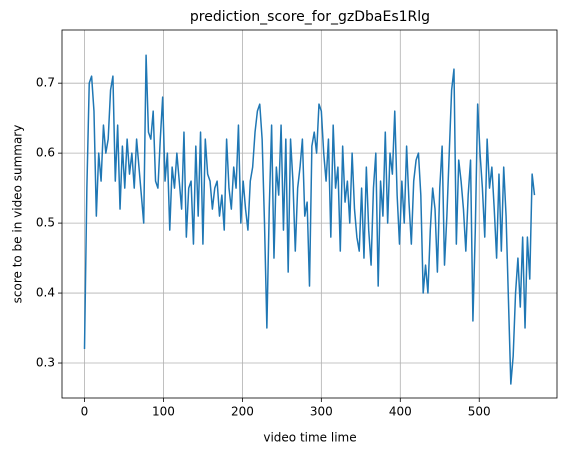 The image size is (567, 455). What do you see at coordinates (45, 293) in the screenshot?
I see `y-tick-label: 0.4` at bounding box center [45, 293].